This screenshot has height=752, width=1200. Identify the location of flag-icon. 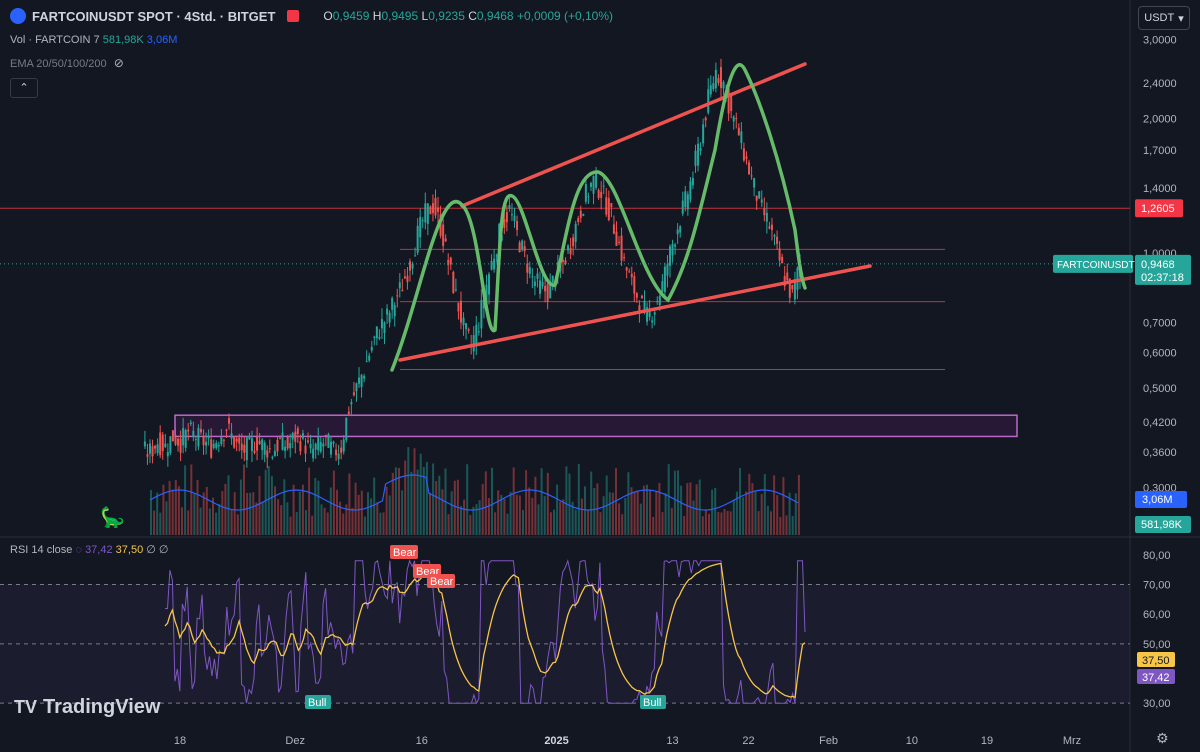
(293, 16).